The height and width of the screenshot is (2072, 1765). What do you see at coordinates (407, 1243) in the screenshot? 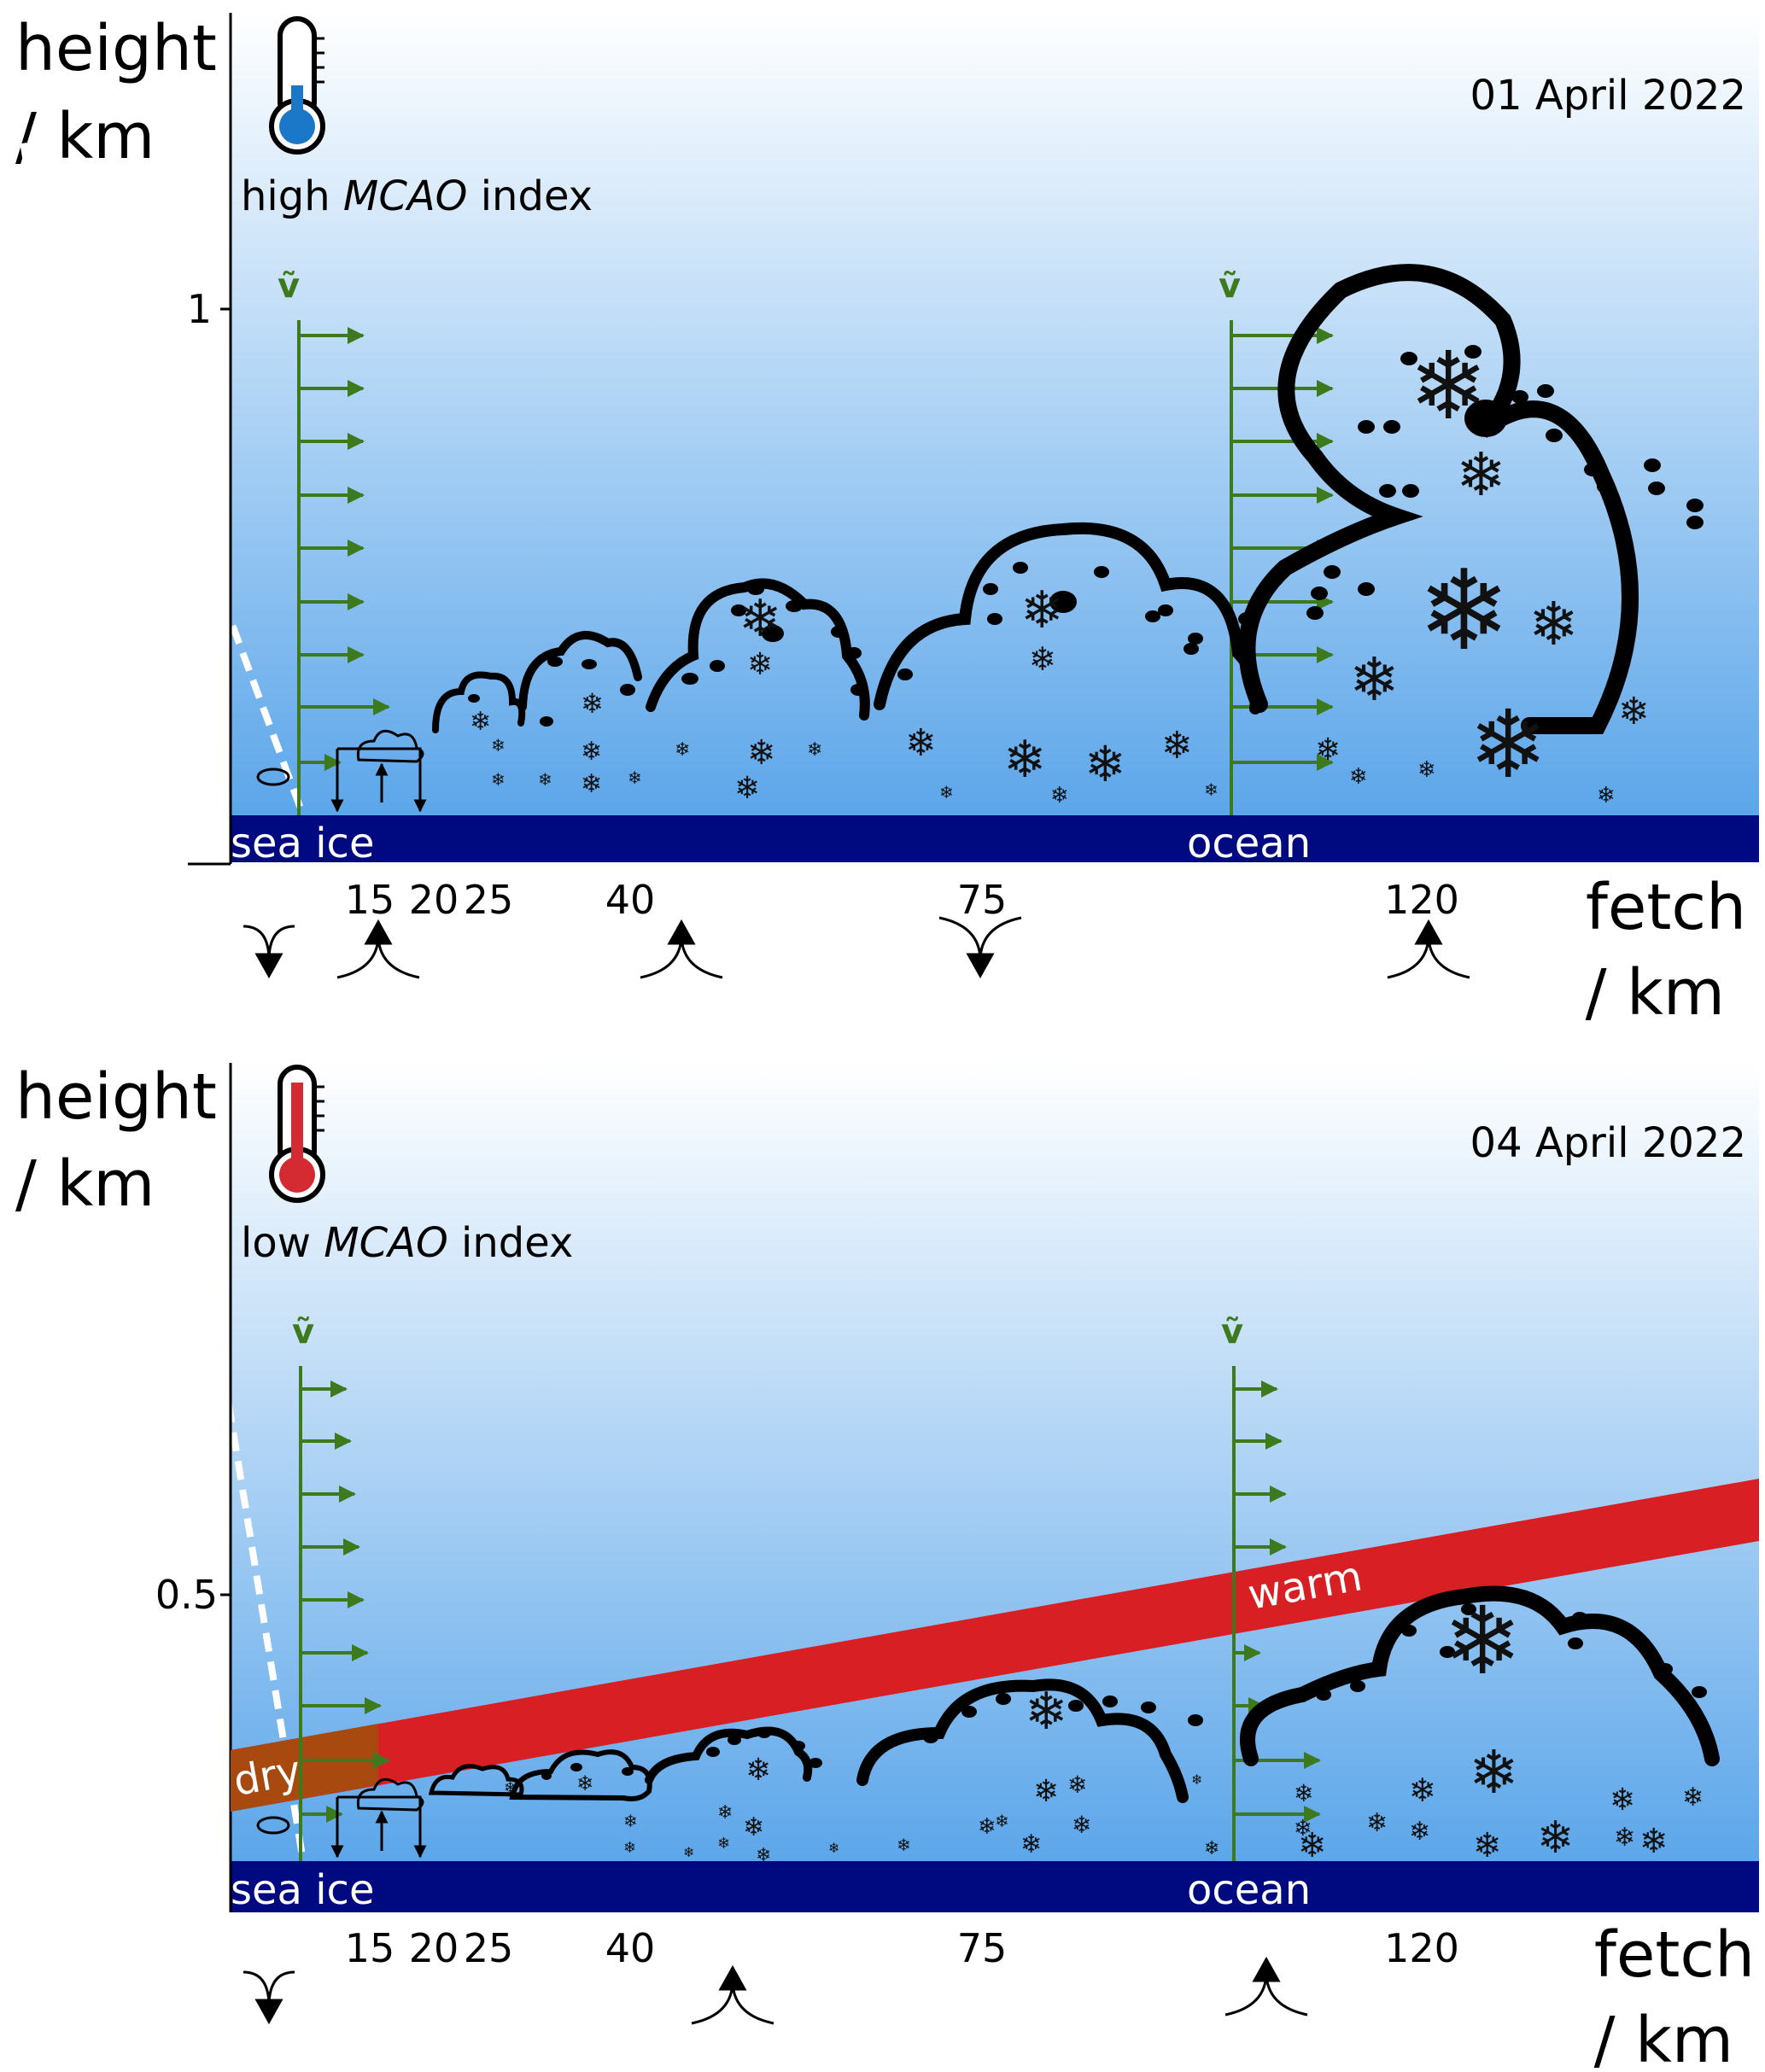
I see `mcao-index-label: low MCAO index` at bounding box center [407, 1243].